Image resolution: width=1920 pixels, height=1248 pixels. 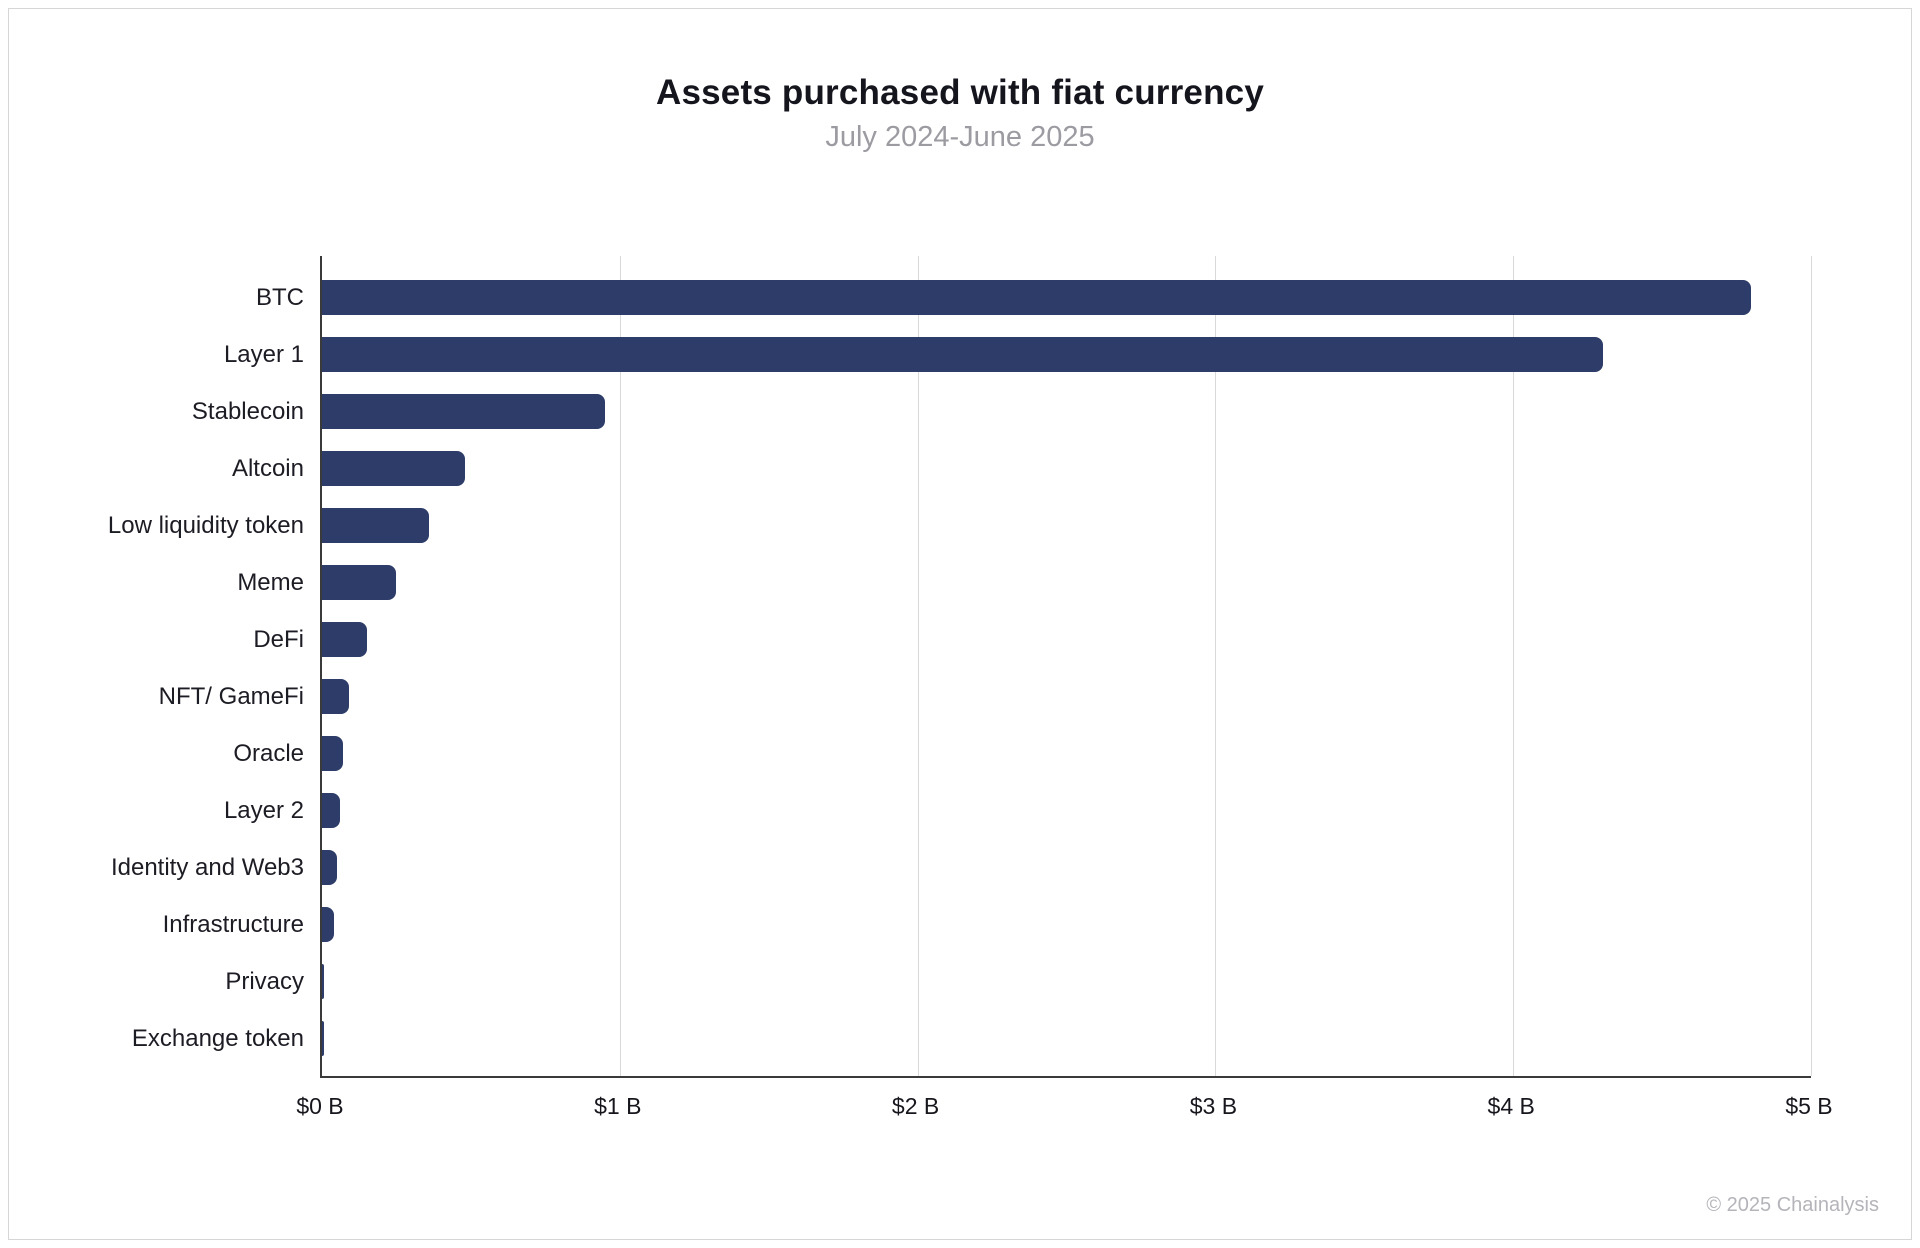 What do you see at coordinates (1066, 924) in the screenshot?
I see `bar-row-infrastructure` at bounding box center [1066, 924].